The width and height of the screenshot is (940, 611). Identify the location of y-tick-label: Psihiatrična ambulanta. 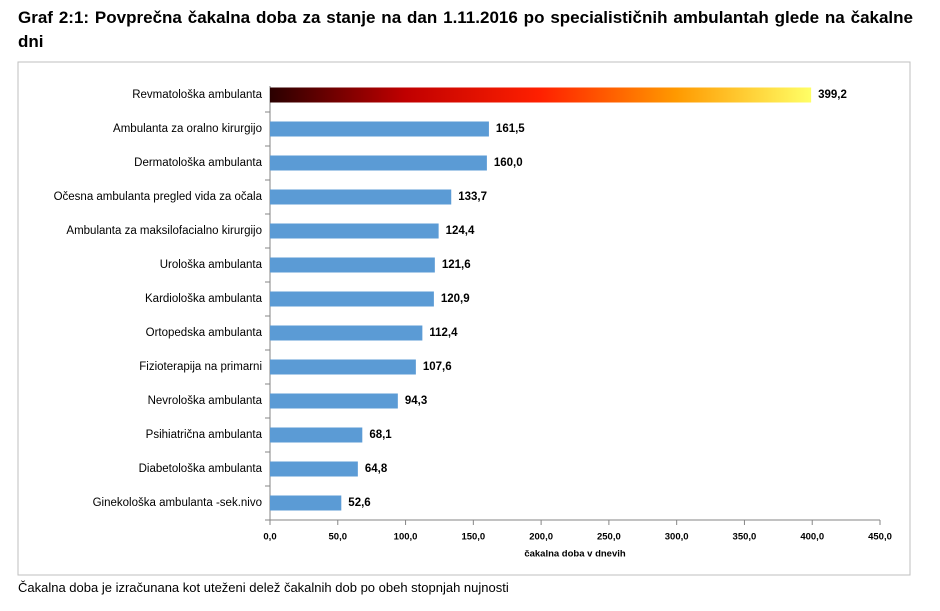
(204, 435).